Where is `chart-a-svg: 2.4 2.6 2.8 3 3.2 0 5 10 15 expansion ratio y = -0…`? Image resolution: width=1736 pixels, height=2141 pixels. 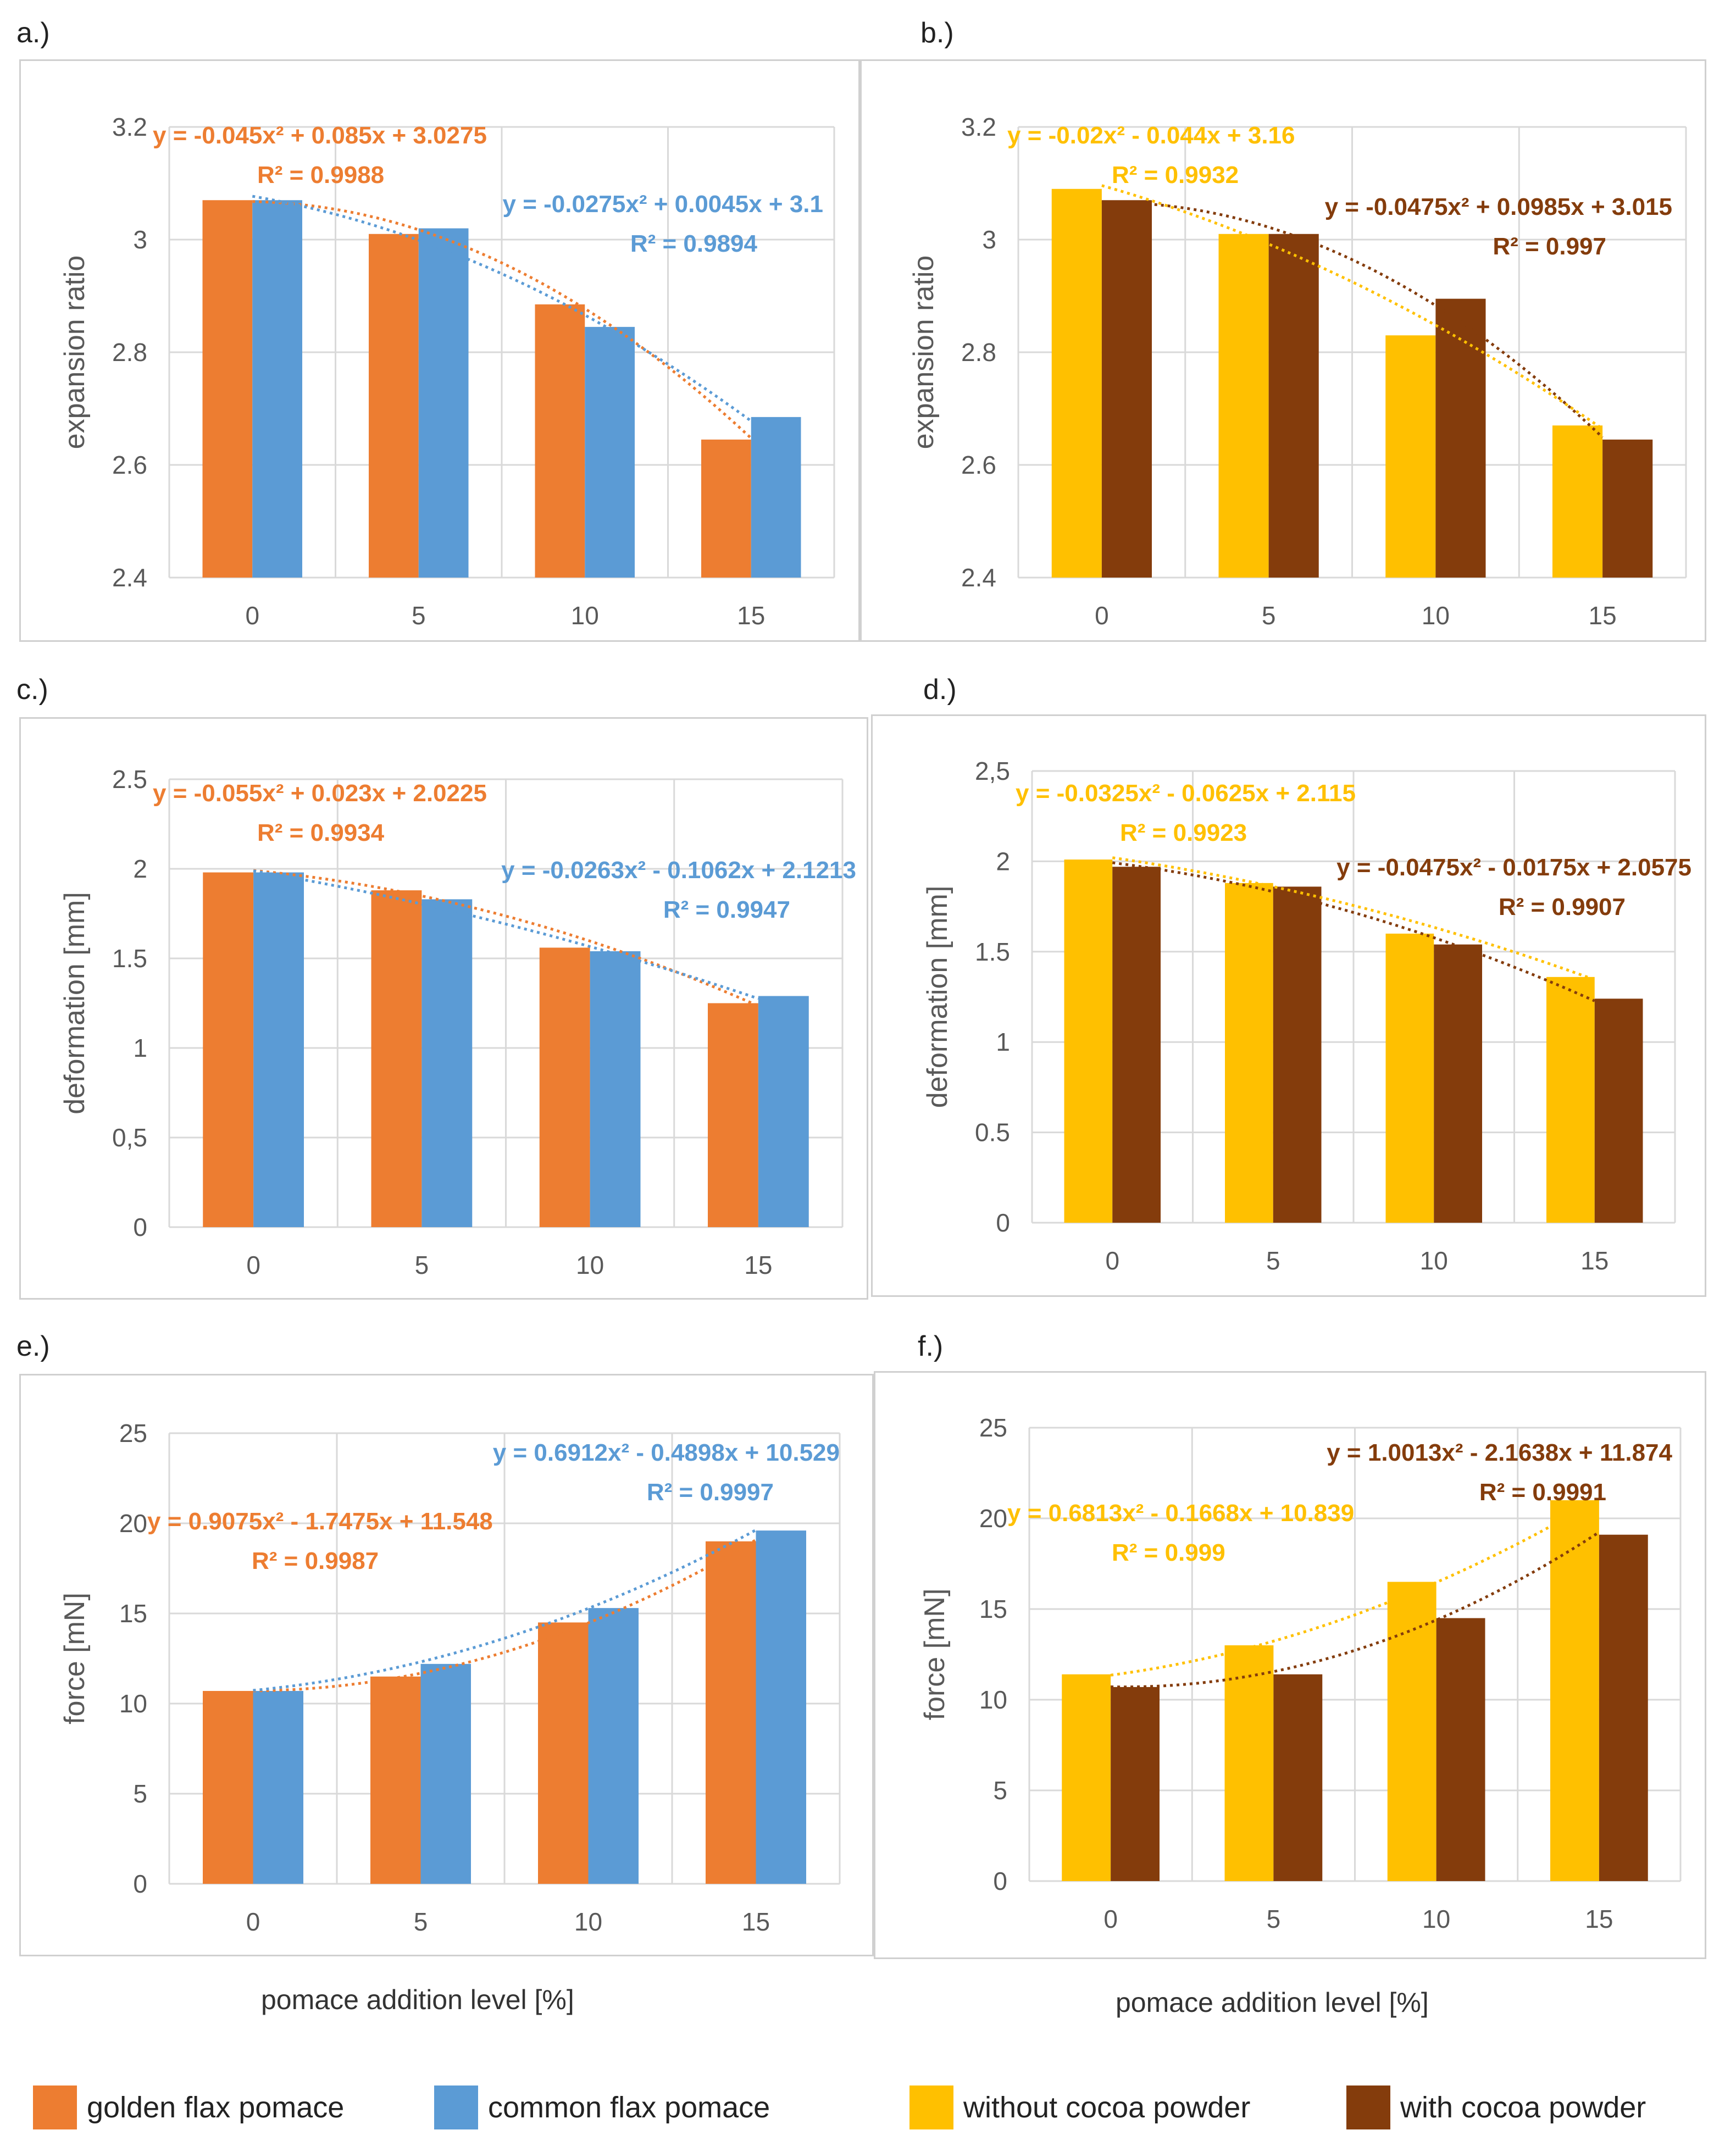
chart-a-svg: 2.4 2.6 2.8 3 3.2 0 5 10 15 expansion ratio y = -0… is located at coordinates (447, 371).